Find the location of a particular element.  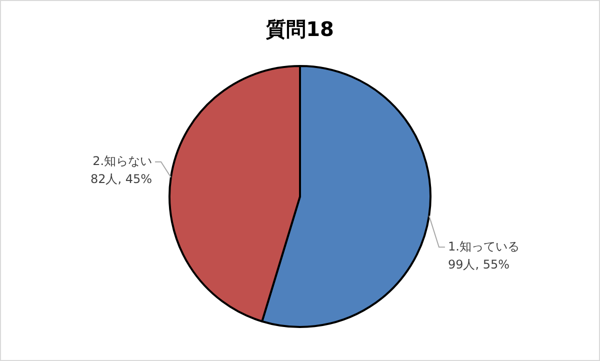

data-label: 82人, 45% is located at coordinates (121, 179).